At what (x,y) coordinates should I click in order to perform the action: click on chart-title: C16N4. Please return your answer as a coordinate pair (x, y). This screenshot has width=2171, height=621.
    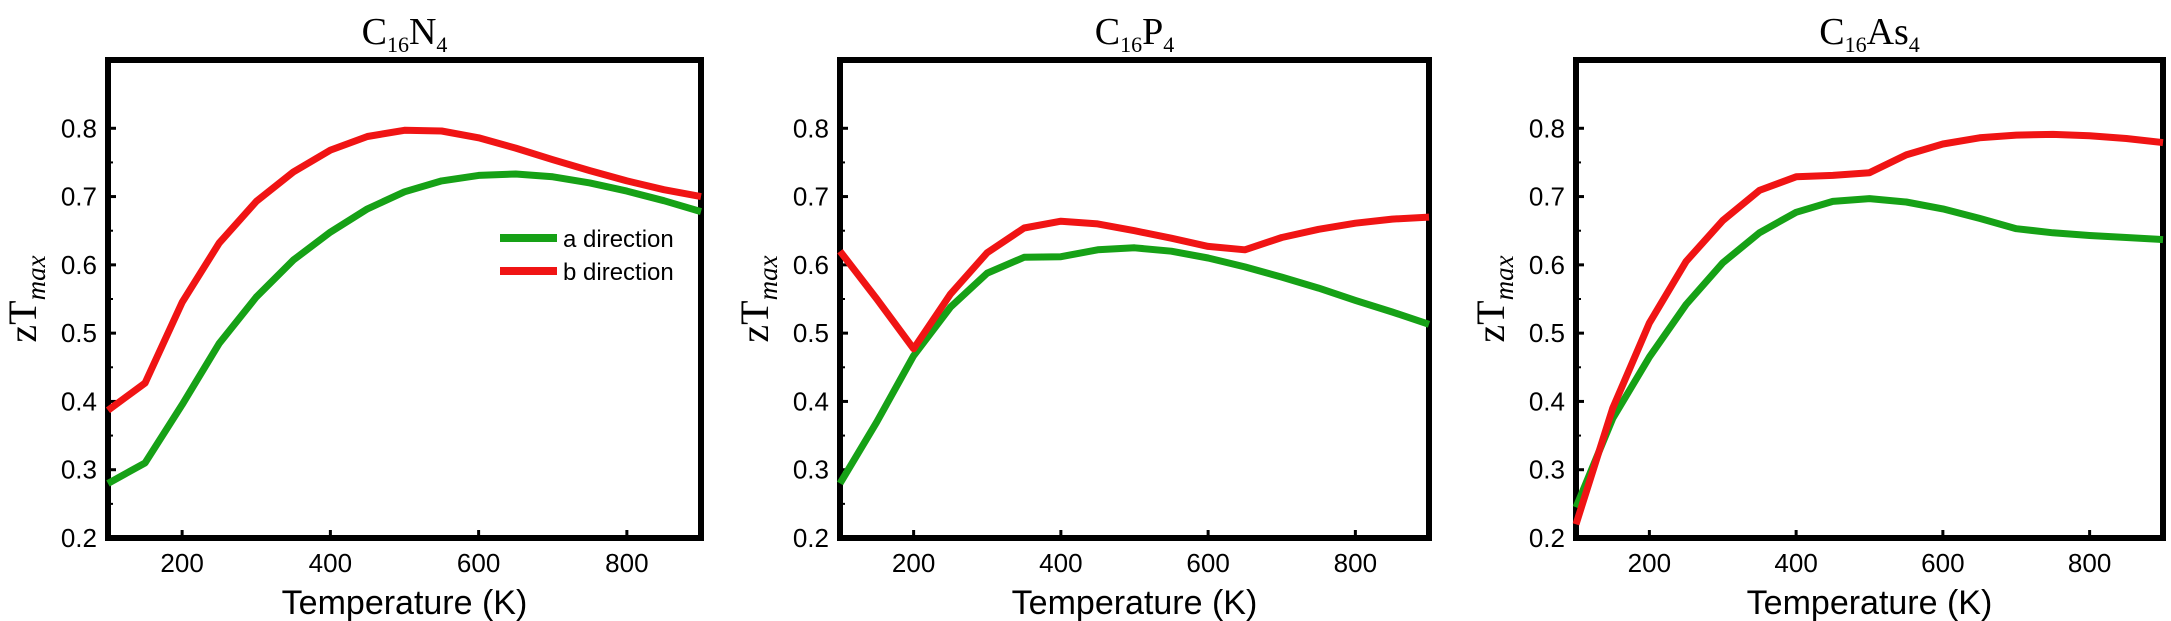
    Looking at the image, I should click on (405, 34).